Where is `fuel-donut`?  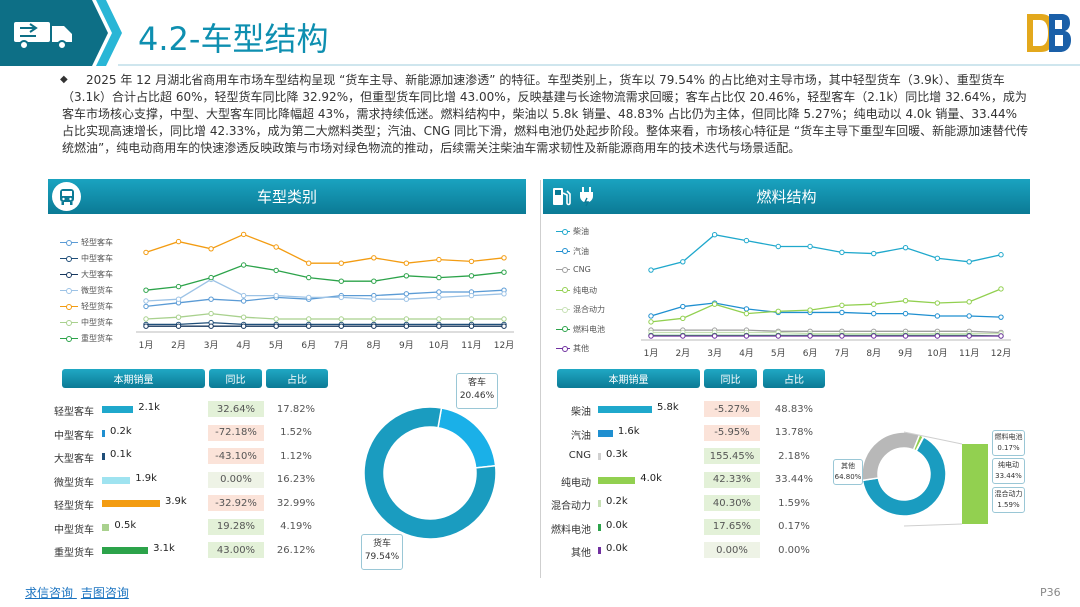
fuel-donut is located at coordinates (904, 474).